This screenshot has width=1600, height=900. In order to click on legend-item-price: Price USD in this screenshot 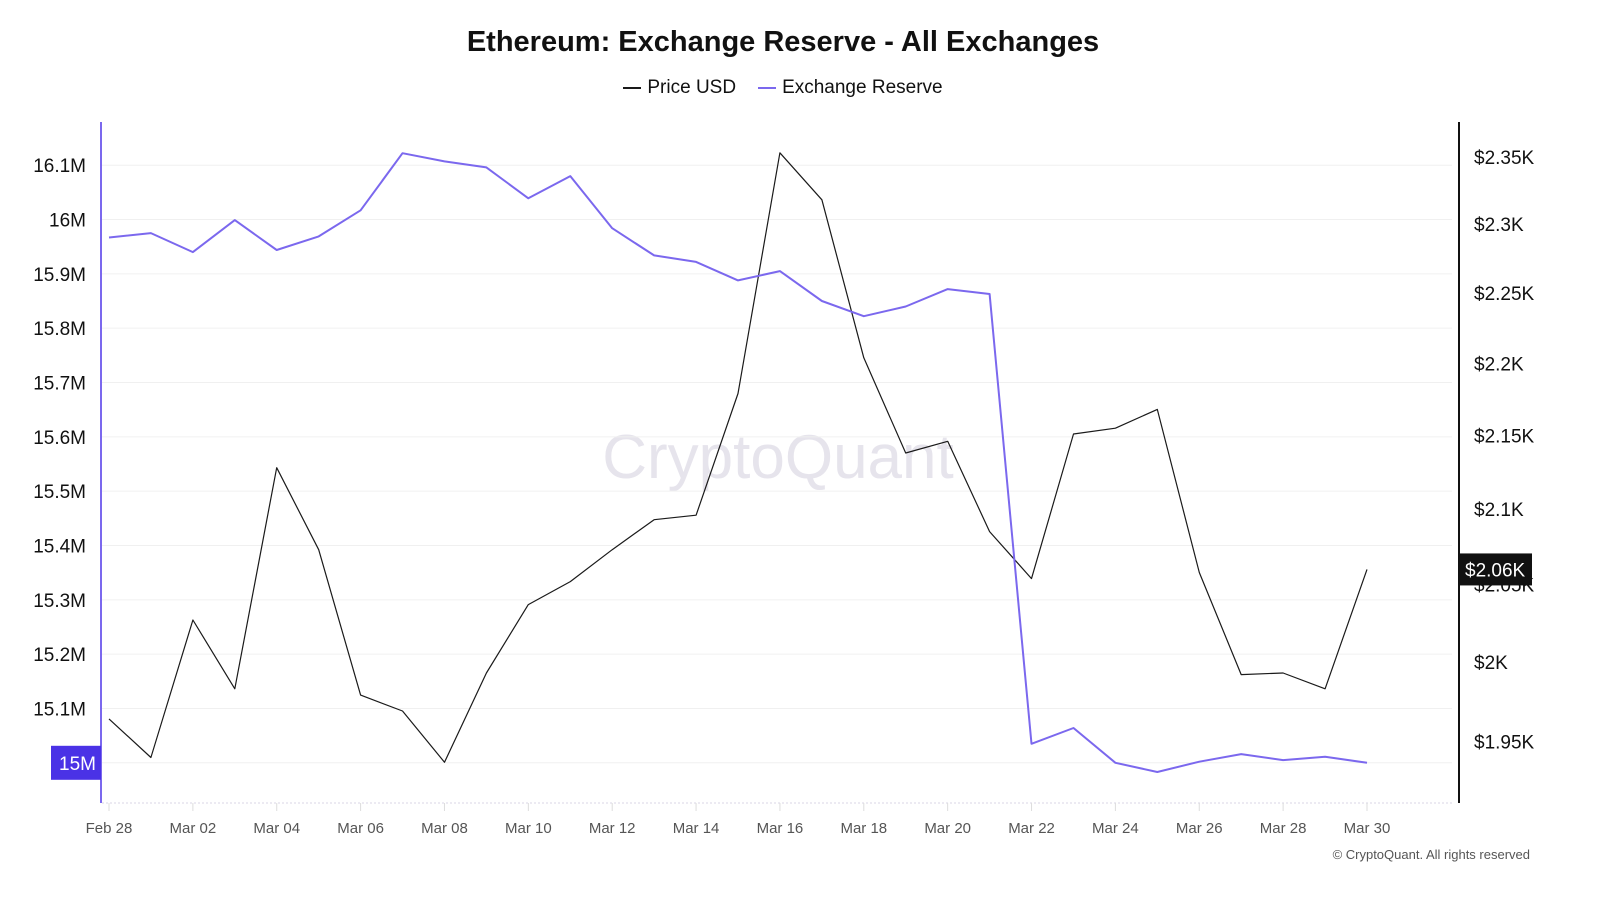, I will do `click(679, 88)`.